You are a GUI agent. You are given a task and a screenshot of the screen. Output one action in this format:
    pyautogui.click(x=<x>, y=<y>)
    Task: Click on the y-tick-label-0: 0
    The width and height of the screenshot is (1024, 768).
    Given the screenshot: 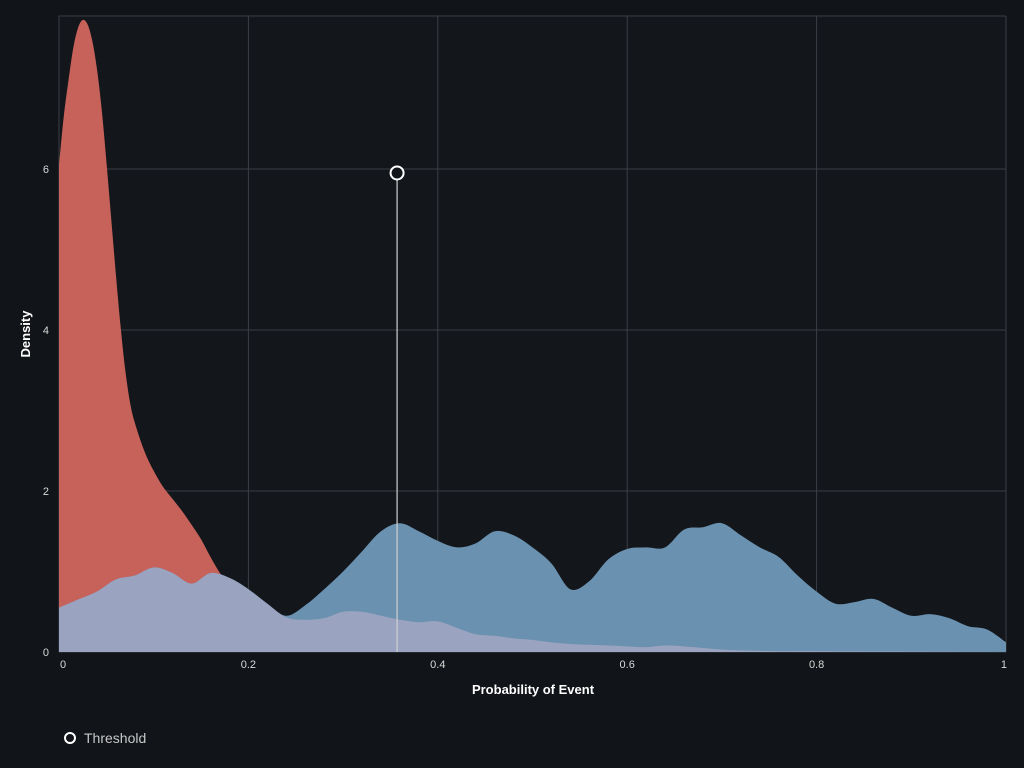 What is the action you would take?
    pyautogui.click(x=46, y=653)
    